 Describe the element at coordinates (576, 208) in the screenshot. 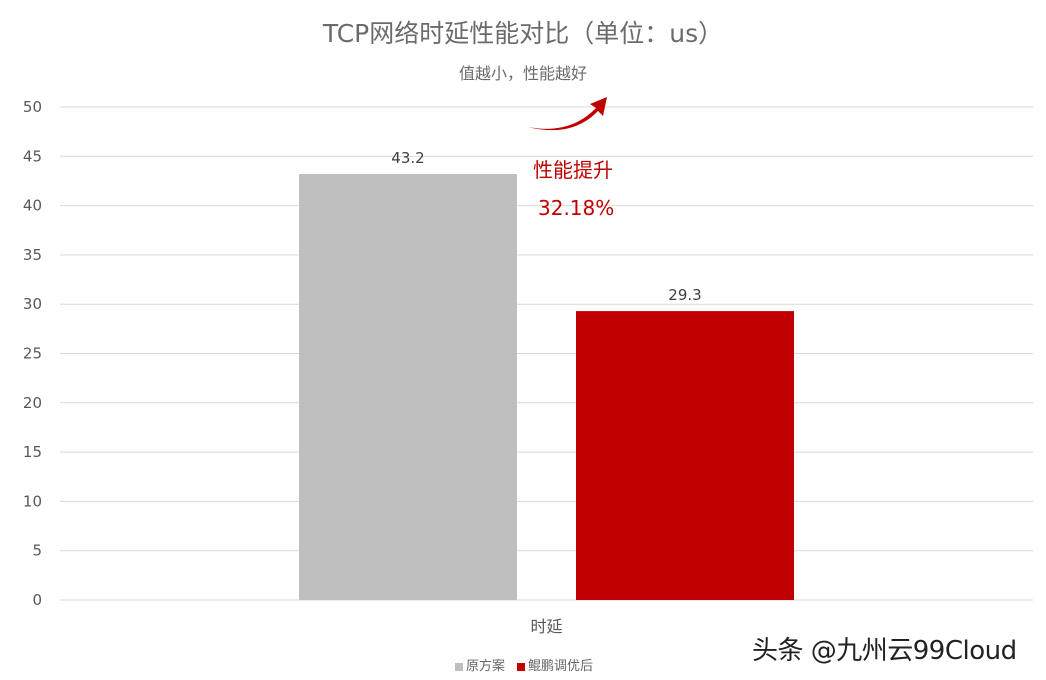

I see `annotation-value: 32.18%` at that location.